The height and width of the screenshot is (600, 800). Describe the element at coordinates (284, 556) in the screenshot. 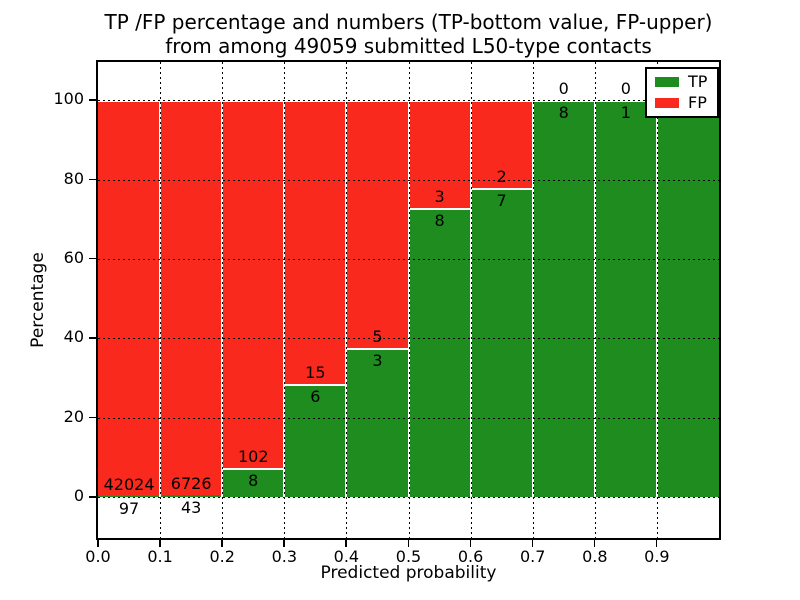

I see `x-tick-label: 0.3` at that location.